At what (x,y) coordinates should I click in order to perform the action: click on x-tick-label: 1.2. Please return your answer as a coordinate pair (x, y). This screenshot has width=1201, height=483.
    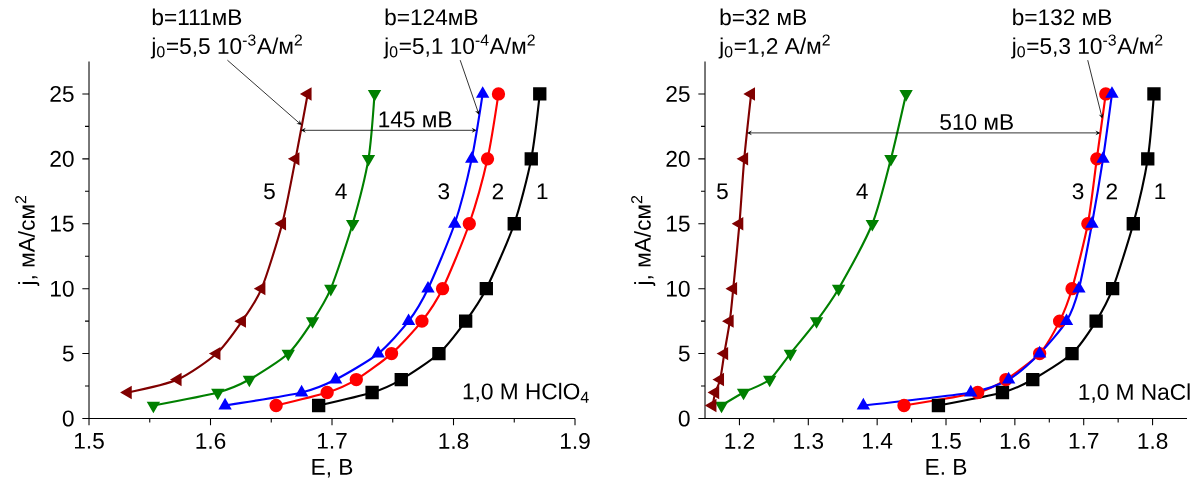
    Looking at the image, I should click on (740, 440).